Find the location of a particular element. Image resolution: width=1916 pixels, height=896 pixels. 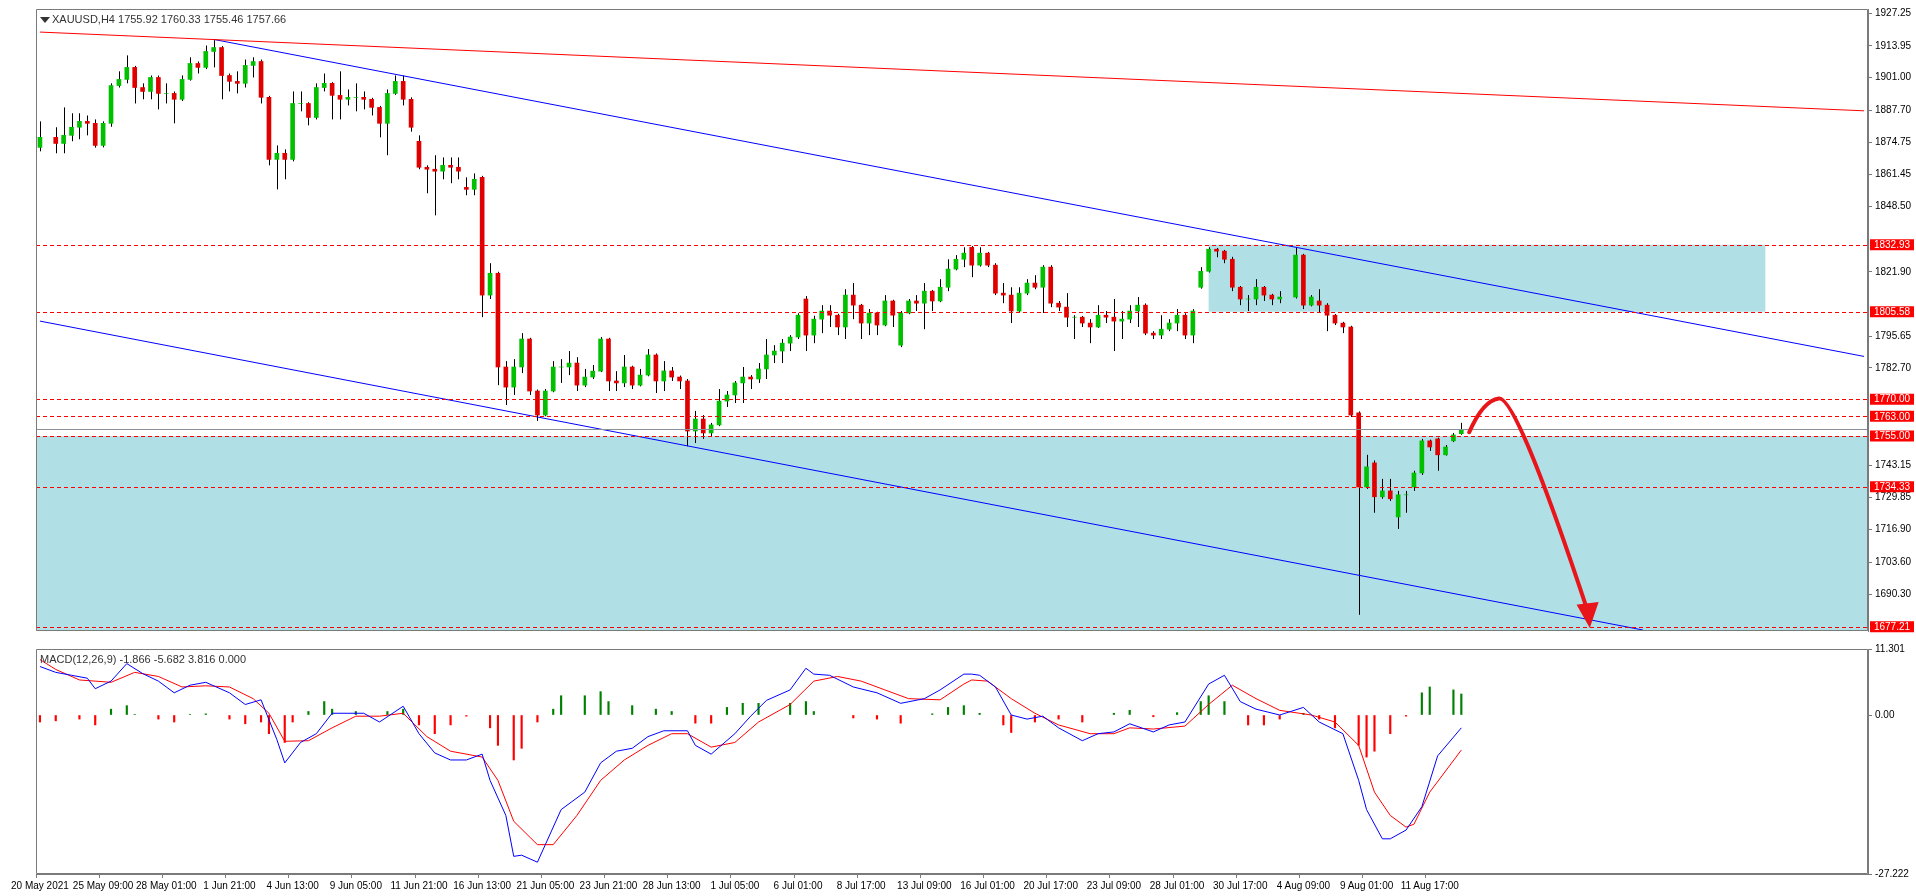

x-tick-label: 13 Jul 09:00 is located at coordinates (925, 885).